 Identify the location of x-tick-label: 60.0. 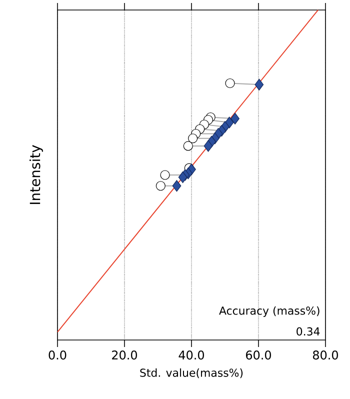
(259, 355).